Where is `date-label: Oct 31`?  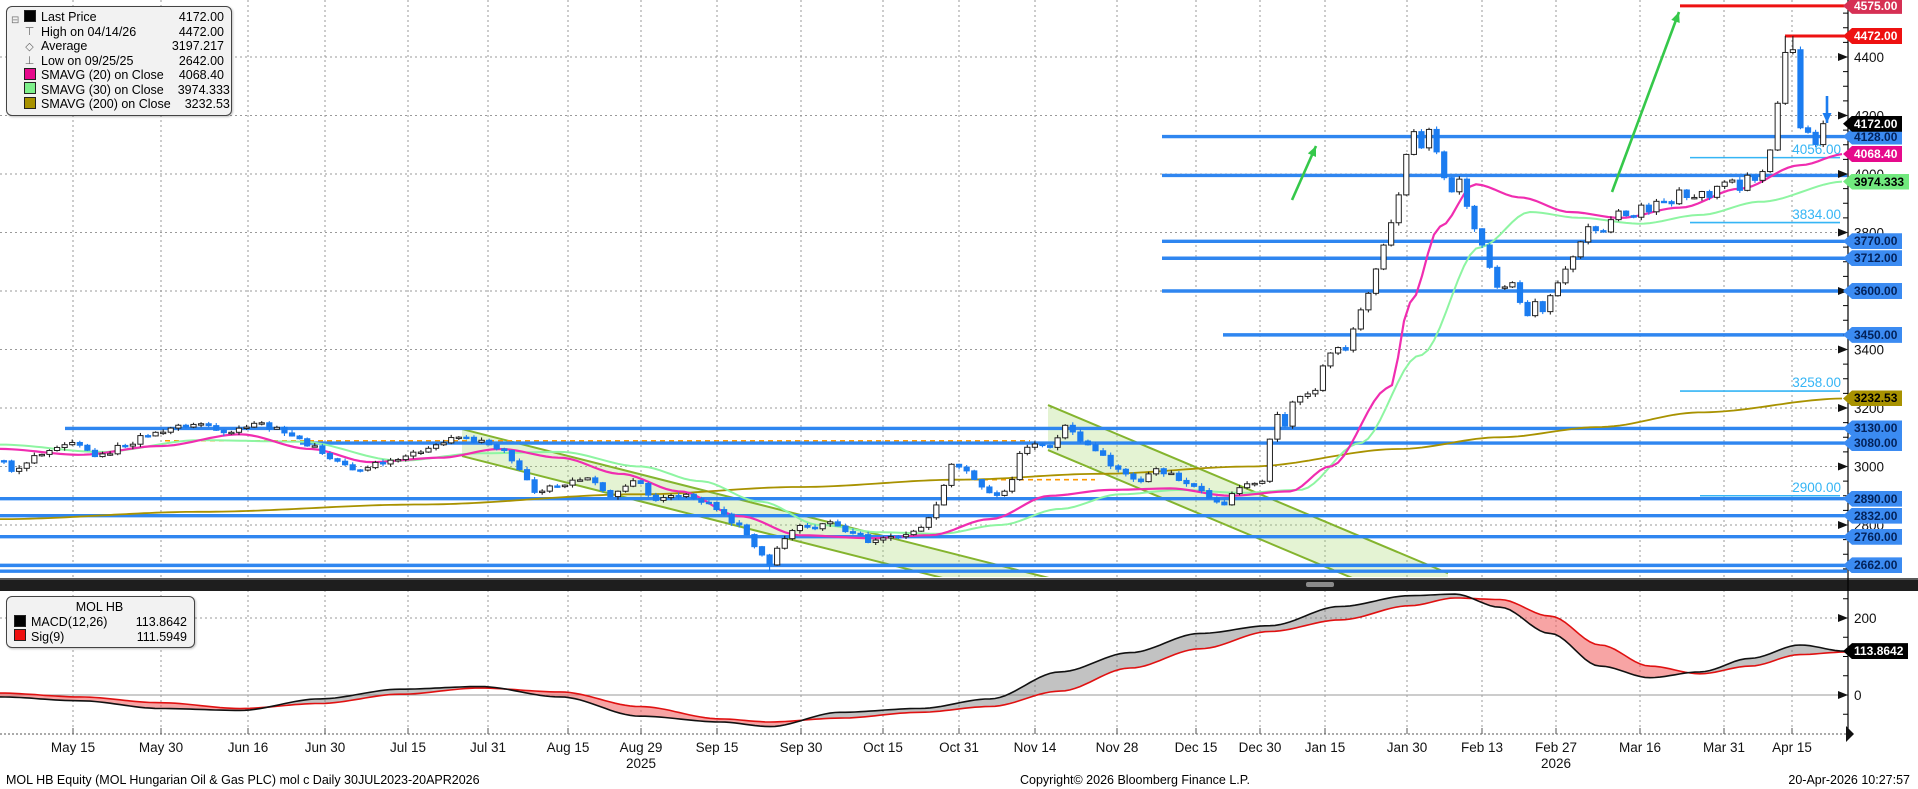
date-label: Oct 31 is located at coordinates (959, 747).